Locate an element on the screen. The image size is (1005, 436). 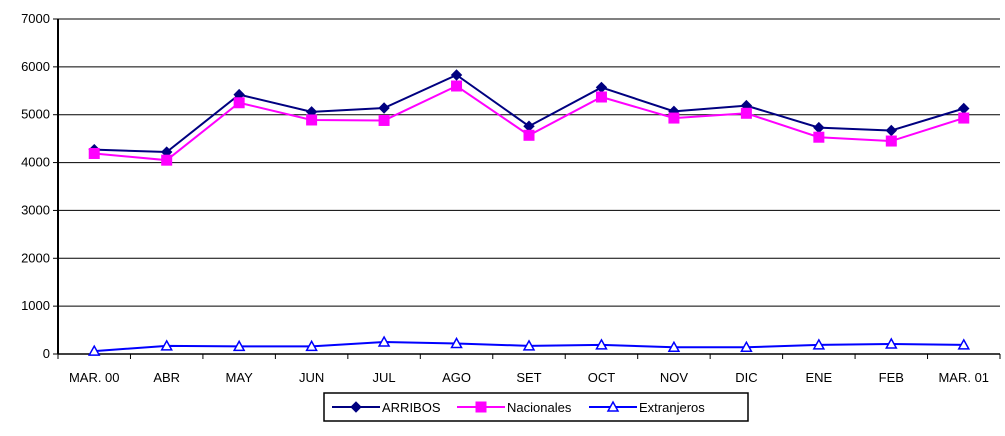
legend-entry: ARRIBOS is located at coordinates (386, 407).